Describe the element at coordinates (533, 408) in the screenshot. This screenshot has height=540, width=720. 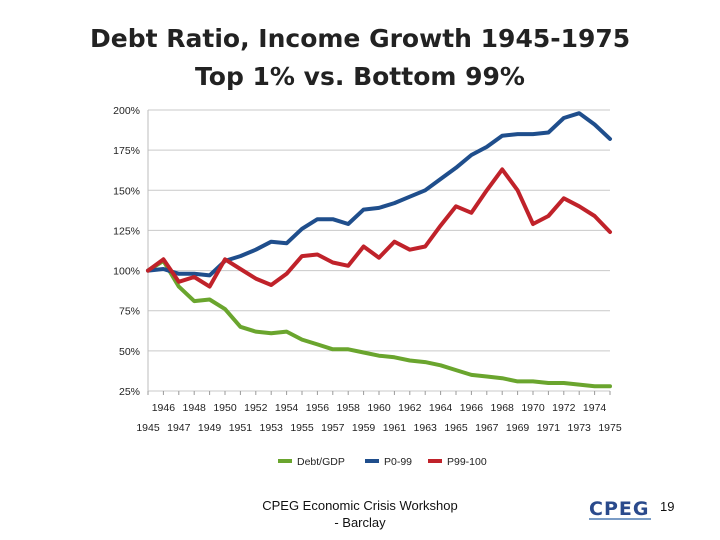
I see `x-tick-label: 1970` at that location.